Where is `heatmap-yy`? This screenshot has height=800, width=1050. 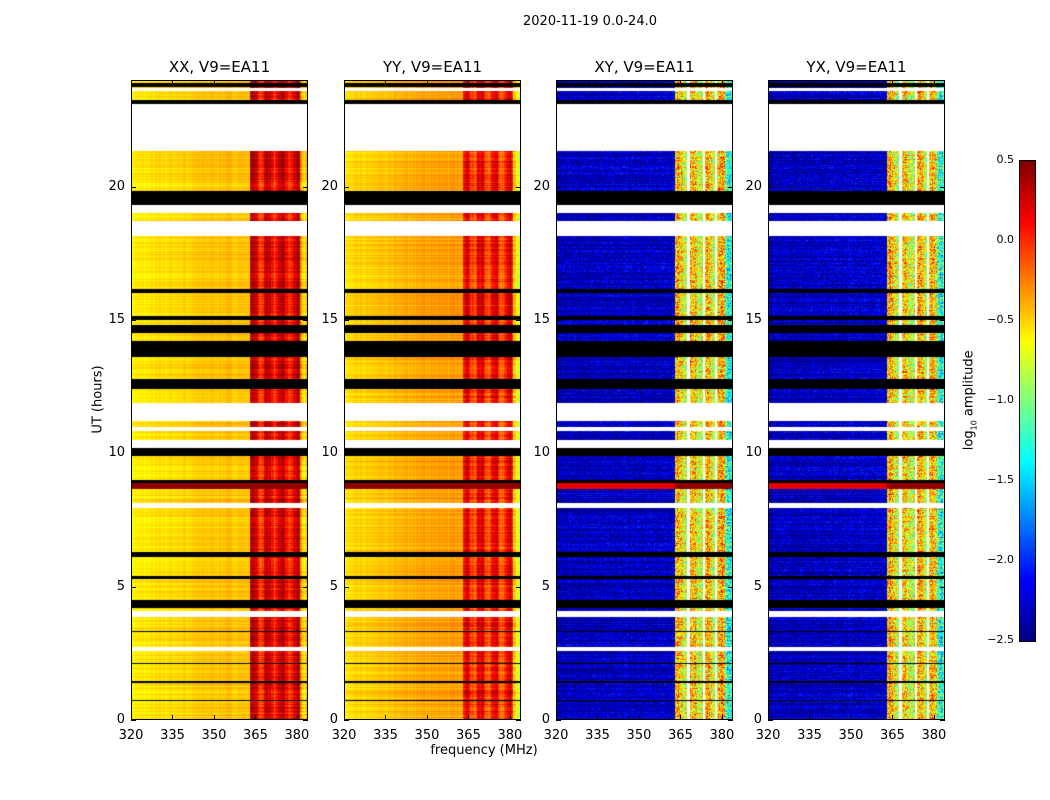 heatmap-yy is located at coordinates (432, 400).